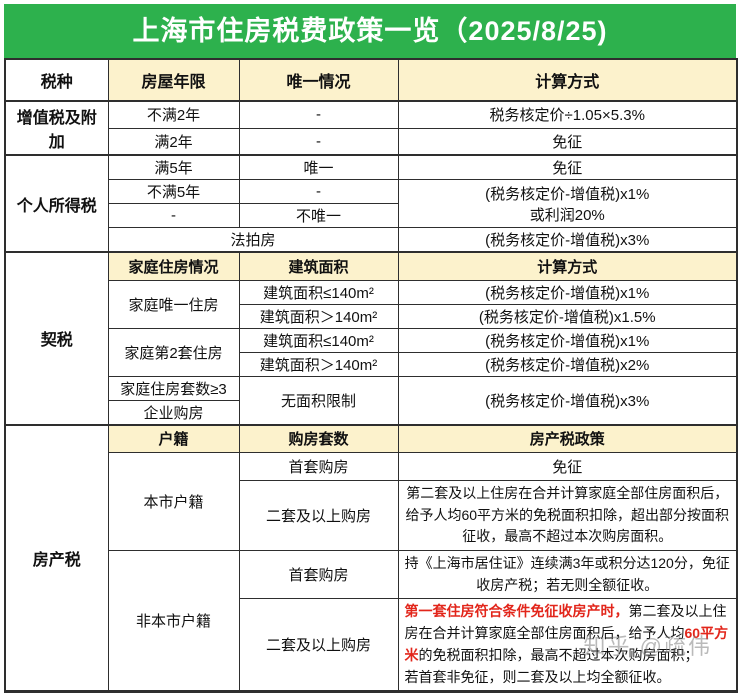 Image resolution: width=740 pixels, height=693 pixels. I want to click on column-header-unique-status: 唯一情况, so click(318, 80).